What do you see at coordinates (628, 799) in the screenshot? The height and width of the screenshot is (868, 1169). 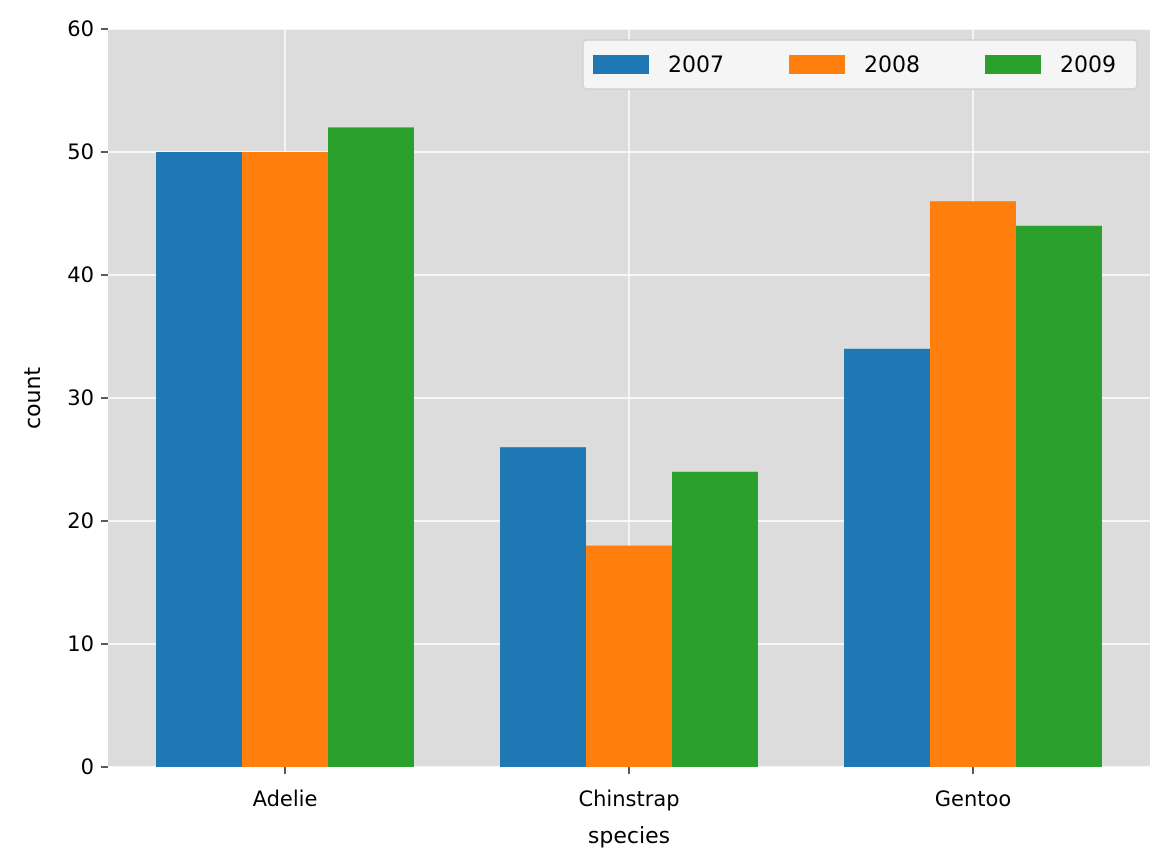 I see `x-tick-label: Chinstrap` at bounding box center [628, 799].